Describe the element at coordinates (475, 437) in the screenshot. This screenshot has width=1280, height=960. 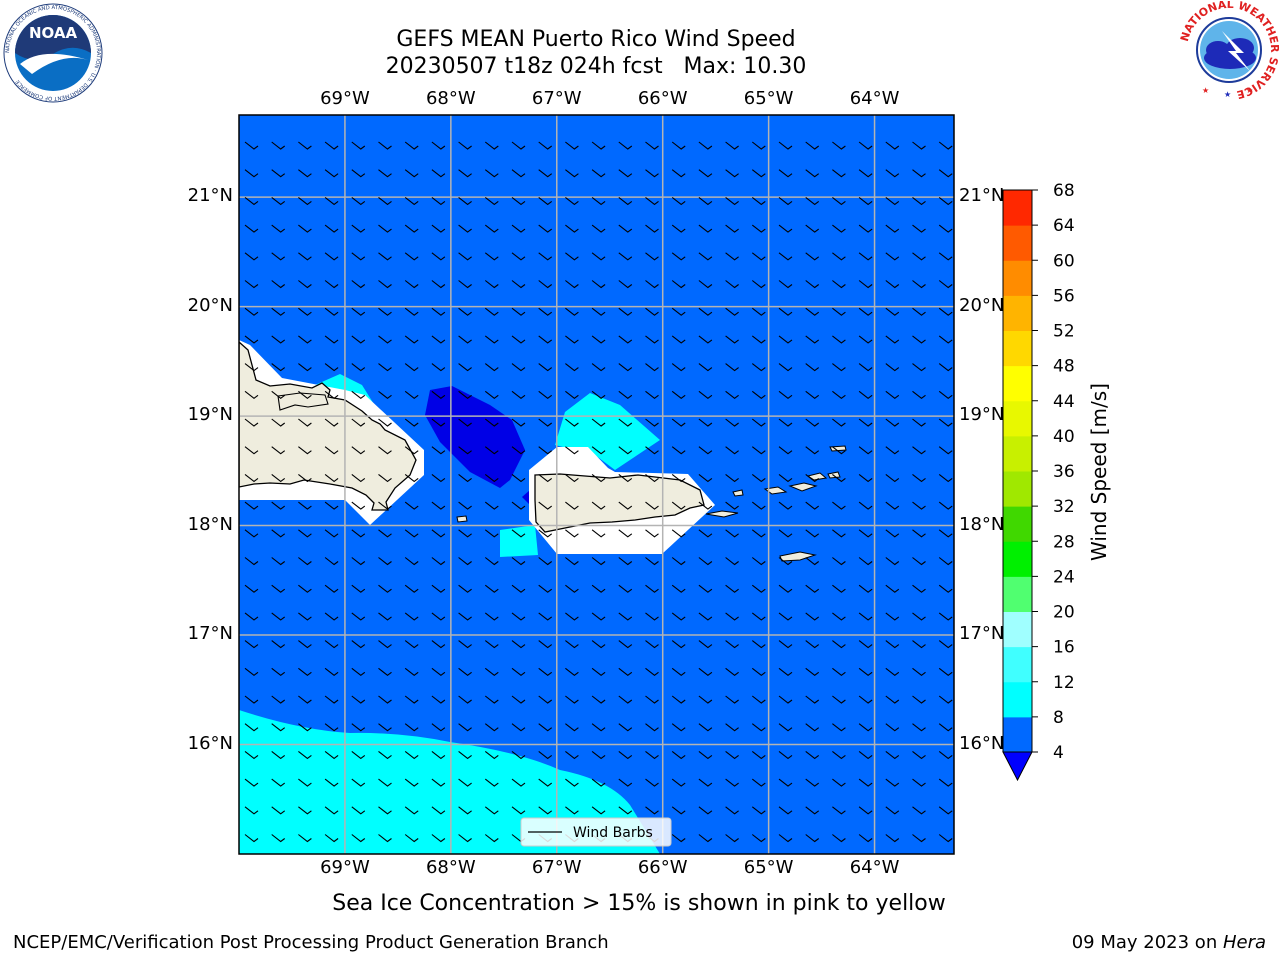
I see `calm-zone` at that location.